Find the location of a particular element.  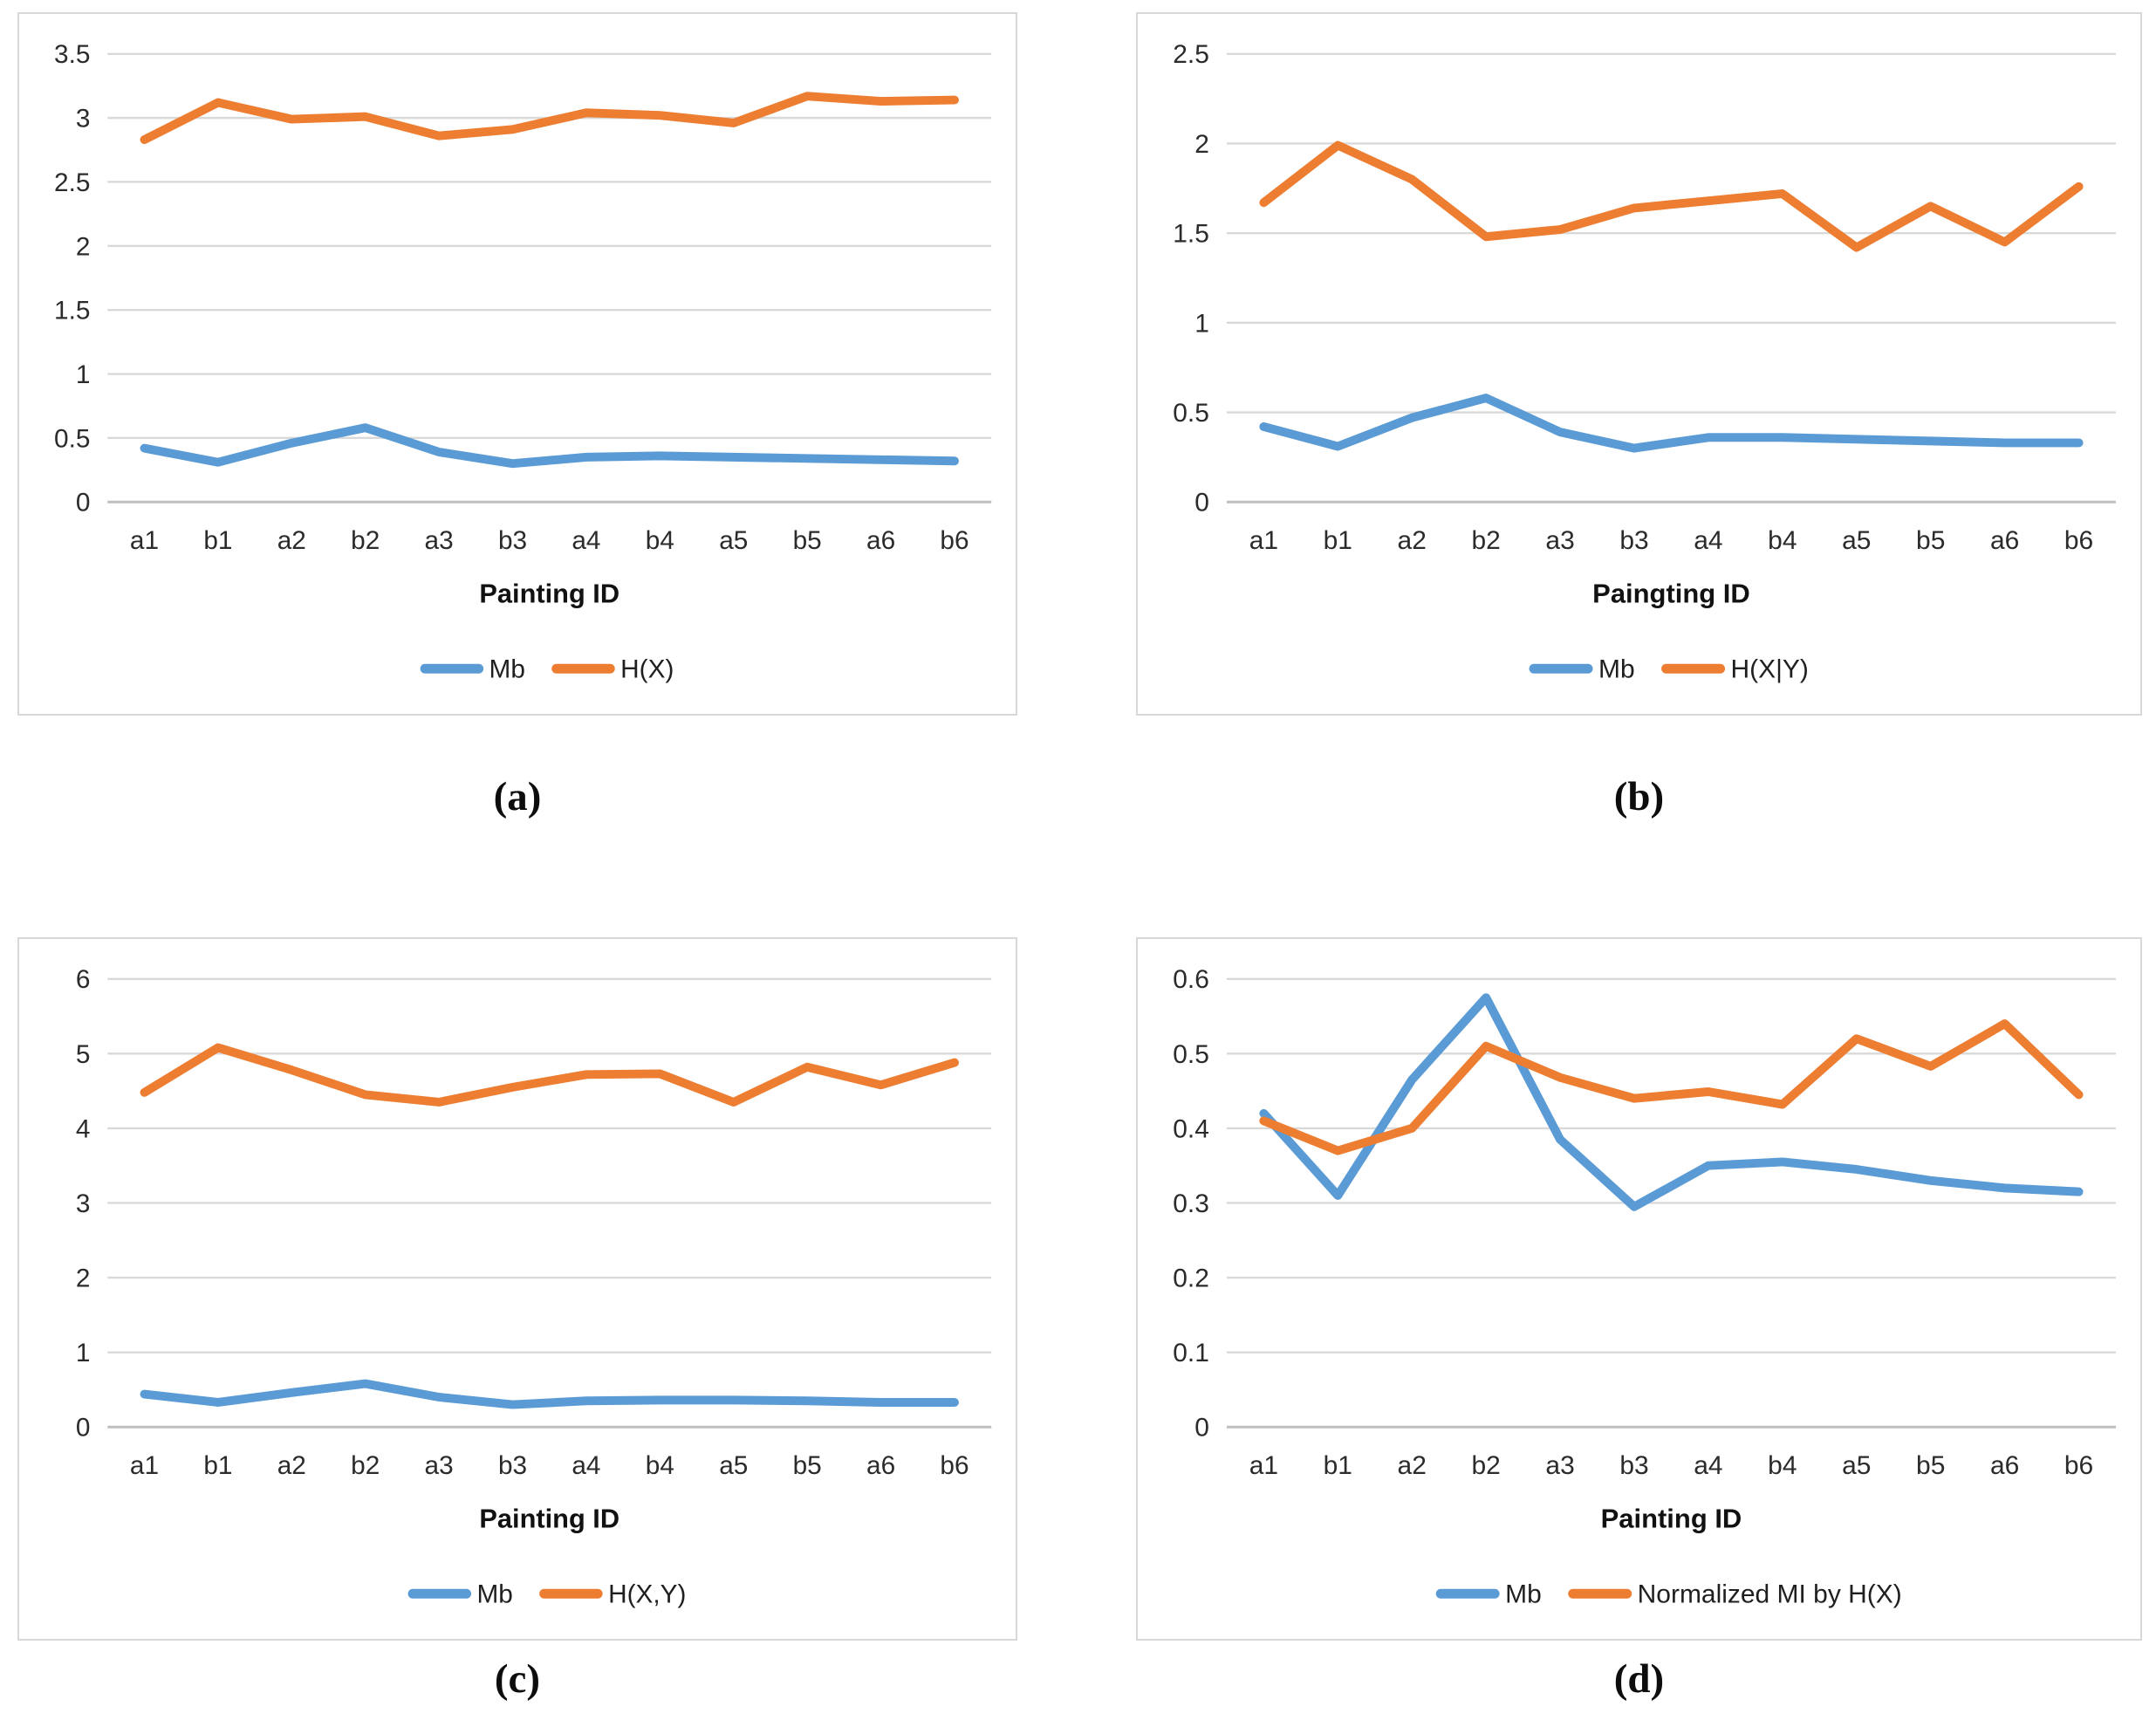

y-tick-label: 1.5 is located at coordinates (1191, 235).